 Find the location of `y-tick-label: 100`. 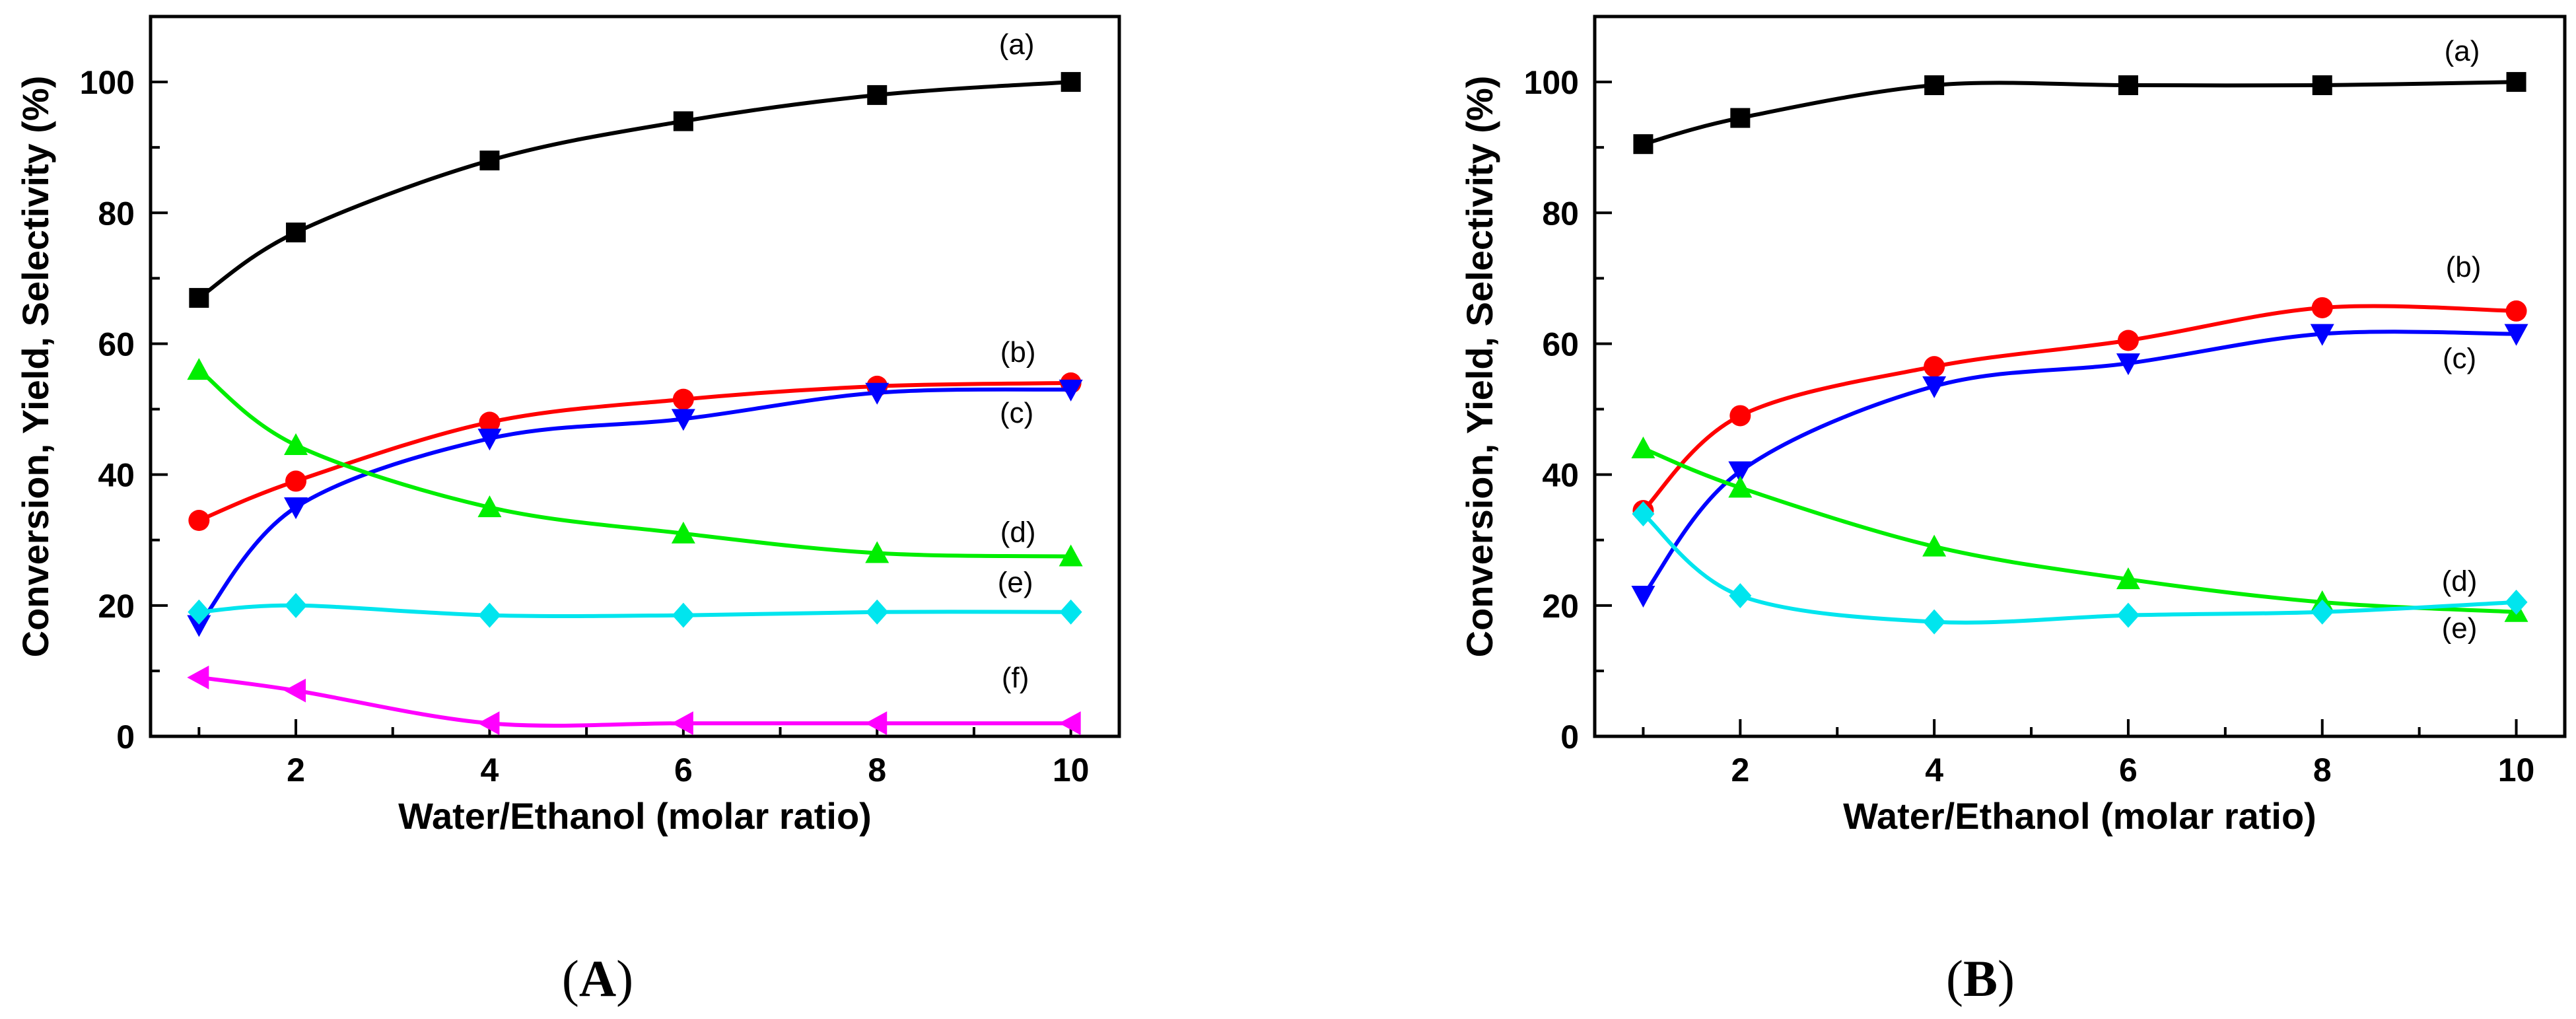

y-tick-label: 100 is located at coordinates (108, 82).